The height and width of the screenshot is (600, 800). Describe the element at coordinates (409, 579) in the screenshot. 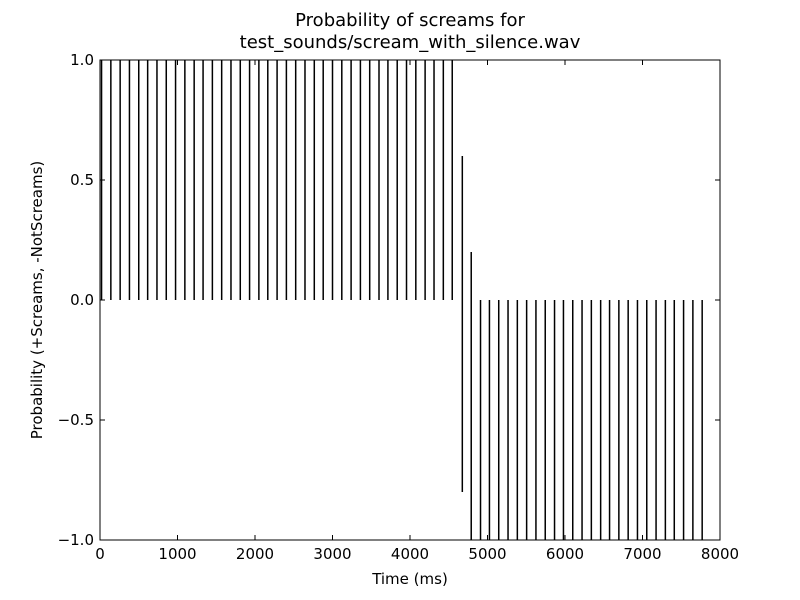

I see `x-axis-label: Time (ms)` at that location.